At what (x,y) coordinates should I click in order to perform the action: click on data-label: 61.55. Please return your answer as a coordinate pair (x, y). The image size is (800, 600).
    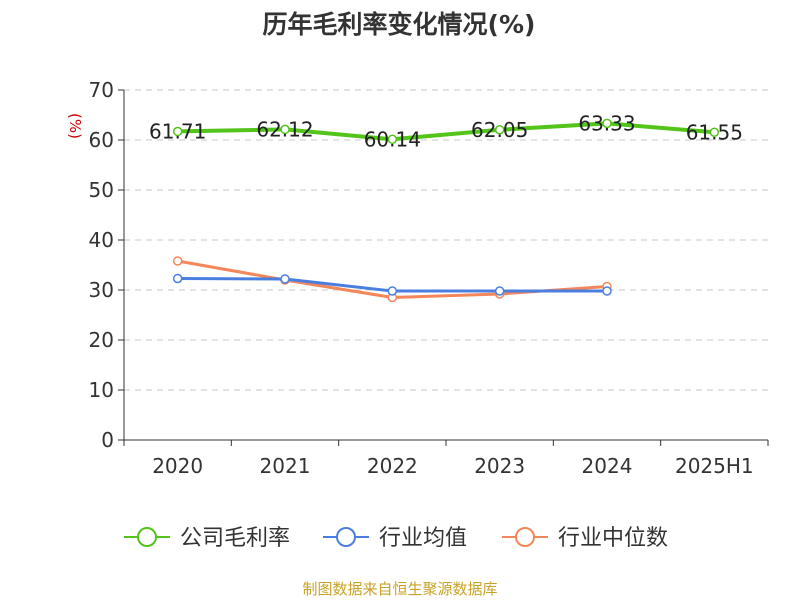
    Looking at the image, I should click on (714, 132).